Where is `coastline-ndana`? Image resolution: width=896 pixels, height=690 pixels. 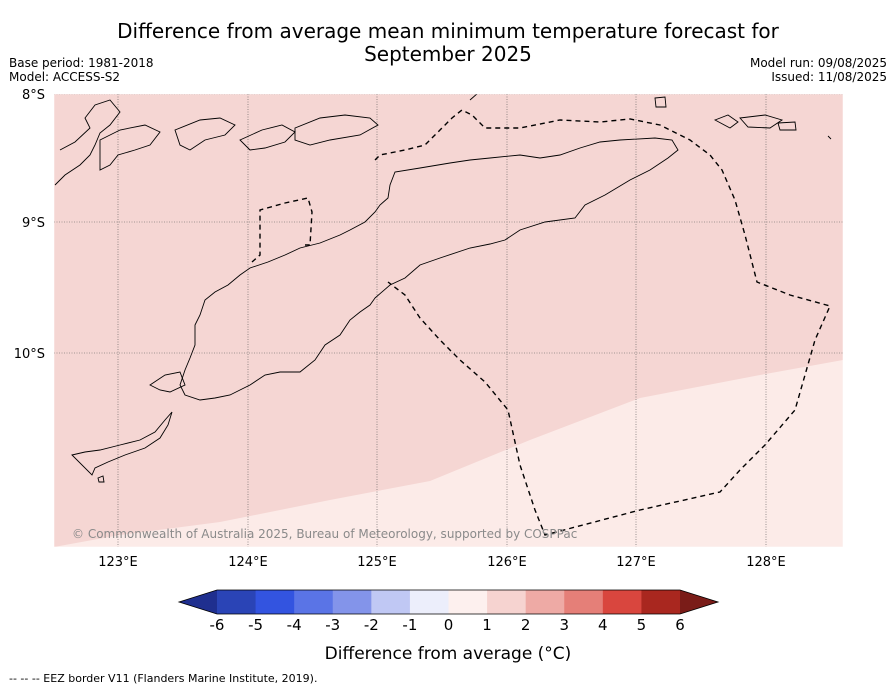 coastline-ndana is located at coordinates (101, 479).